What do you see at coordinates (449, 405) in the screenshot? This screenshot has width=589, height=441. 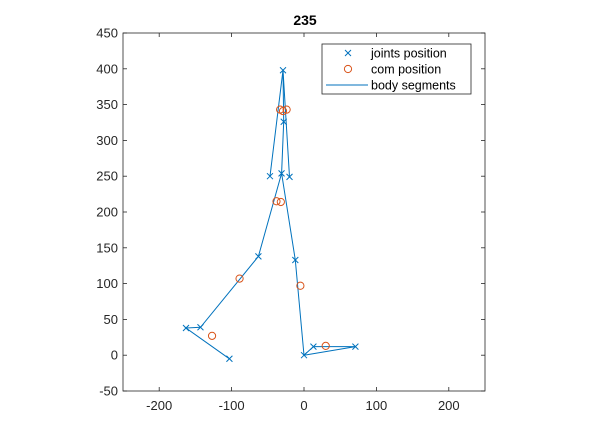 I see `x-tick-label: 200` at bounding box center [449, 405].